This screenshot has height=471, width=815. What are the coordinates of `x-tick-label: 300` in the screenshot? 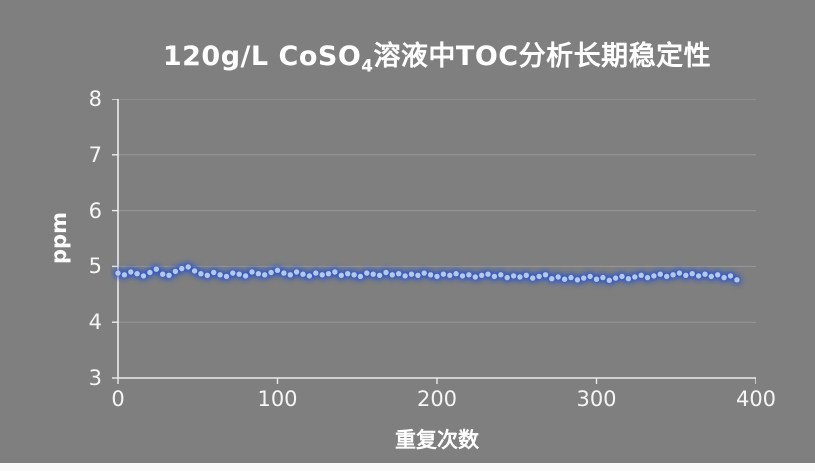 It's located at (596, 399).